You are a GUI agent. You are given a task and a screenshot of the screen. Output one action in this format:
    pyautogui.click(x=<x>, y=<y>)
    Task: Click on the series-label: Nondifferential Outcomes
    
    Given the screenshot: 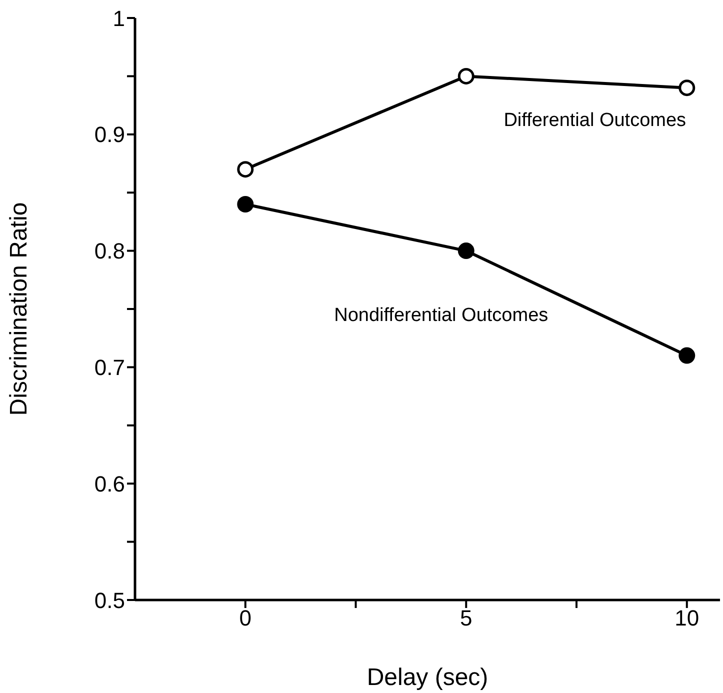 What is the action you would take?
    pyautogui.click(x=441, y=315)
    